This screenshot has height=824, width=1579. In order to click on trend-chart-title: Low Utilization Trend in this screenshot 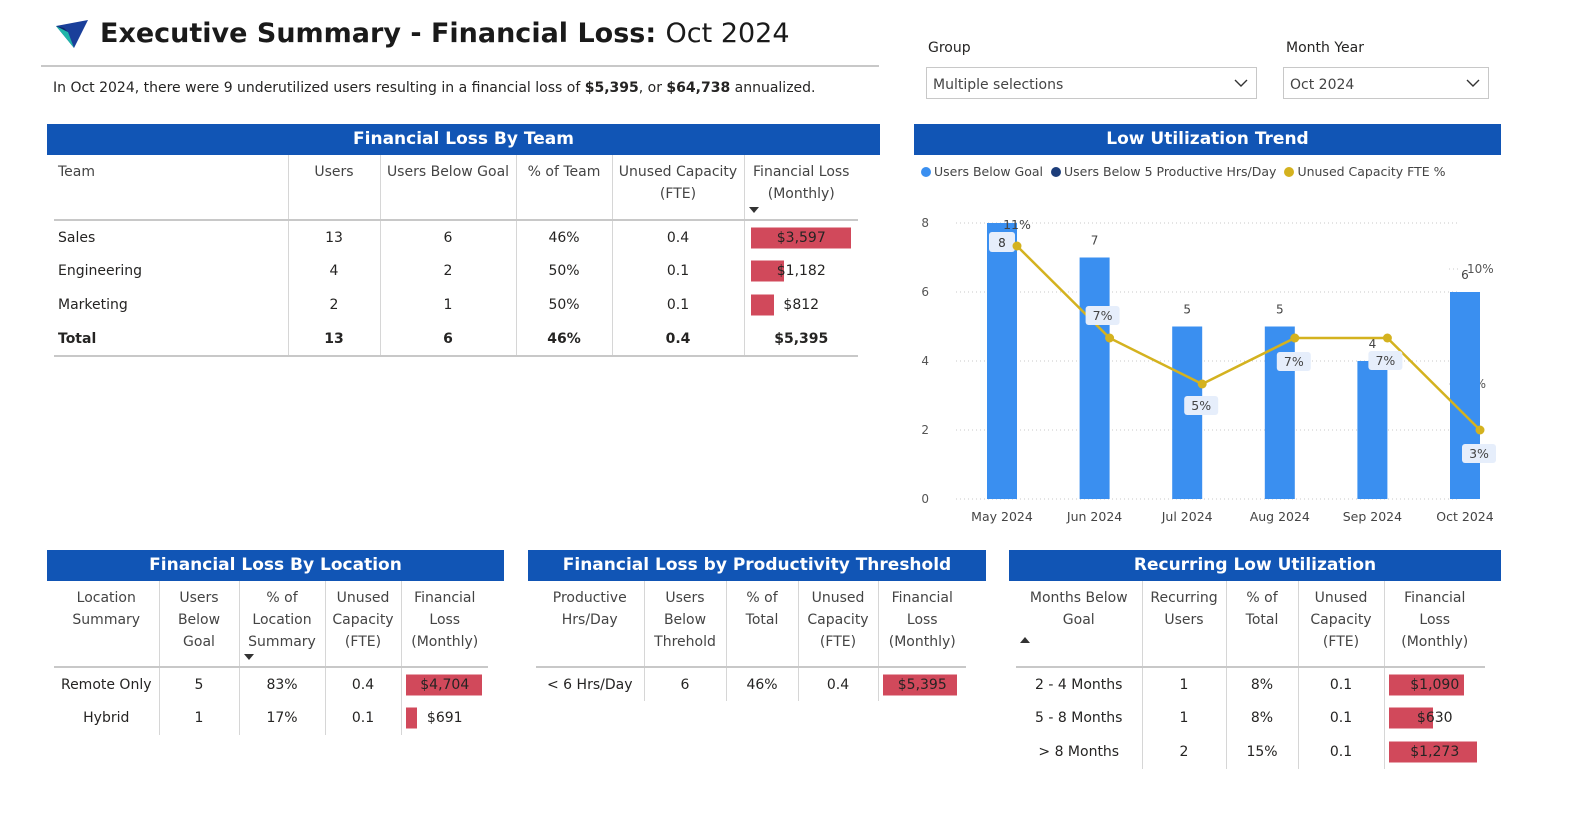, I will do `click(1207, 139)`.